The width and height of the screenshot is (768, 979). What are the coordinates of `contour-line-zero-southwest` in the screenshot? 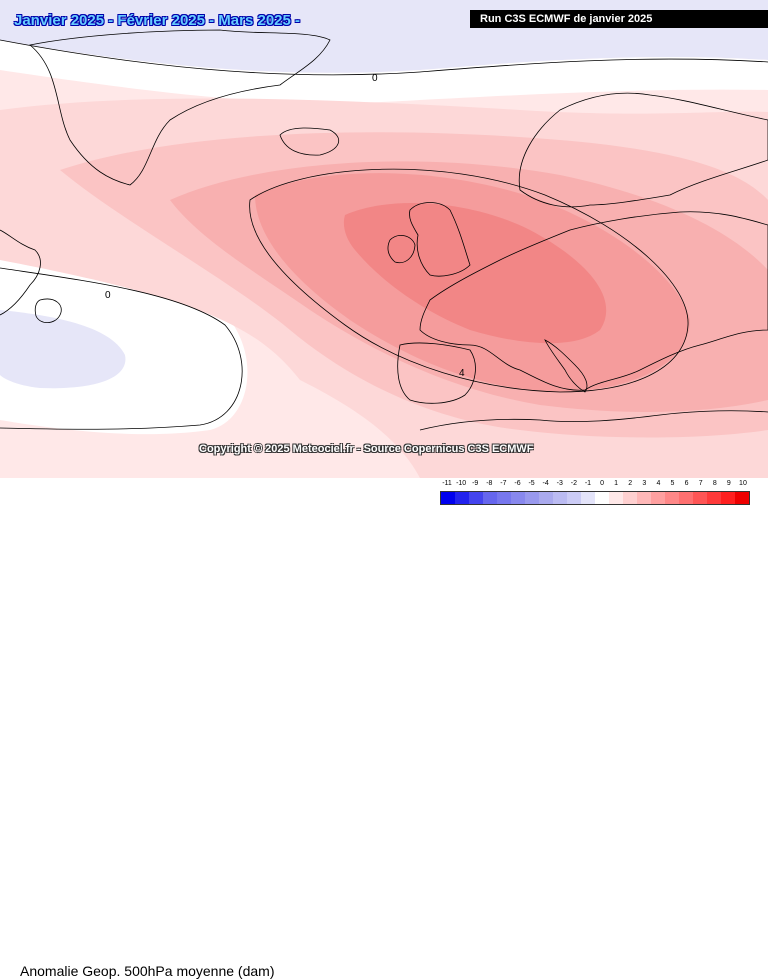 It's located at (121, 348).